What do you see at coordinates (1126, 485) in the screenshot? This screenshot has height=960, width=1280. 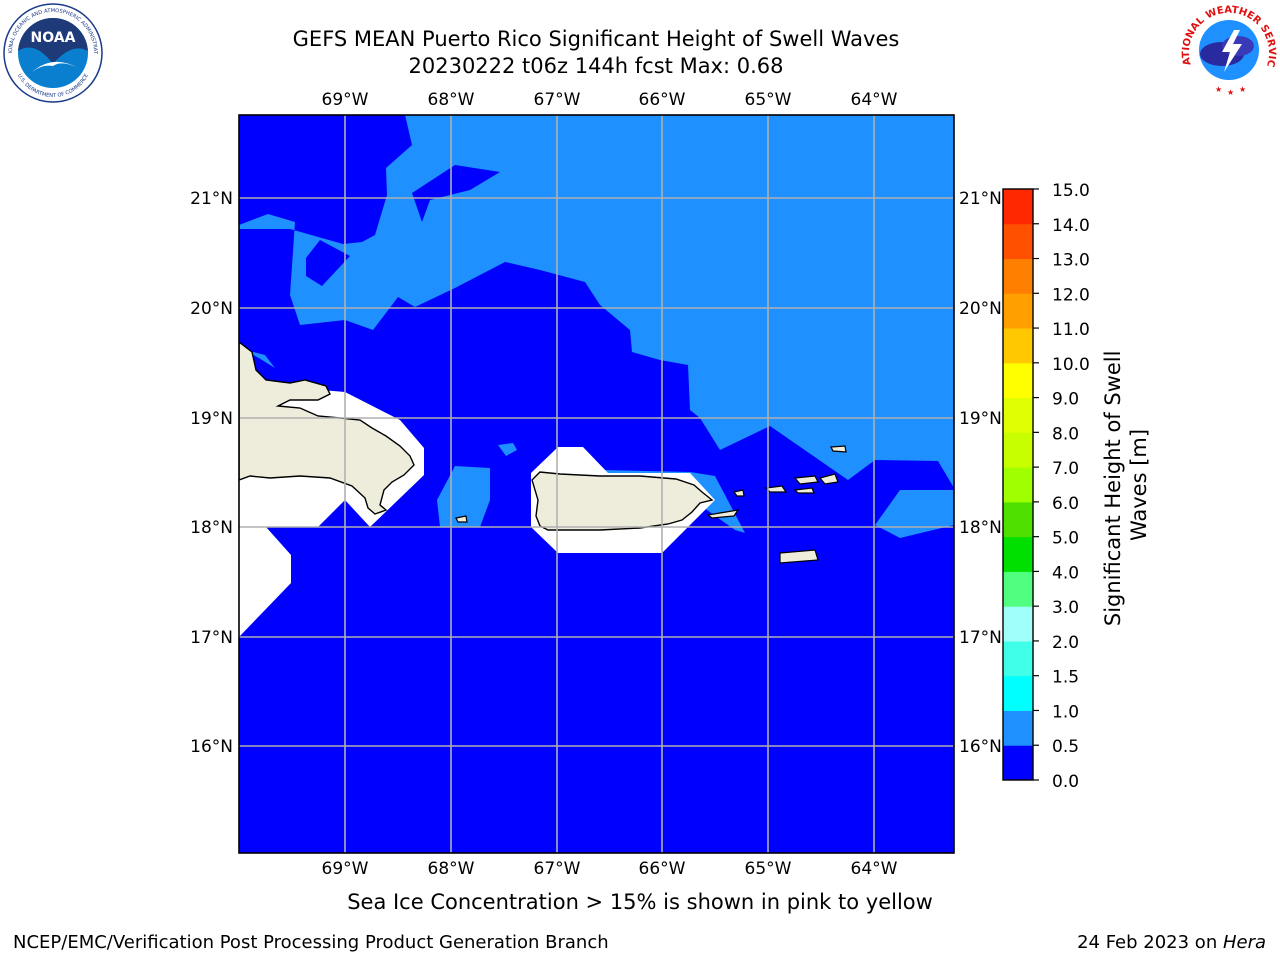 I see `colorbar-label: Significant Height of Swell Waves [m]` at bounding box center [1126, 485].